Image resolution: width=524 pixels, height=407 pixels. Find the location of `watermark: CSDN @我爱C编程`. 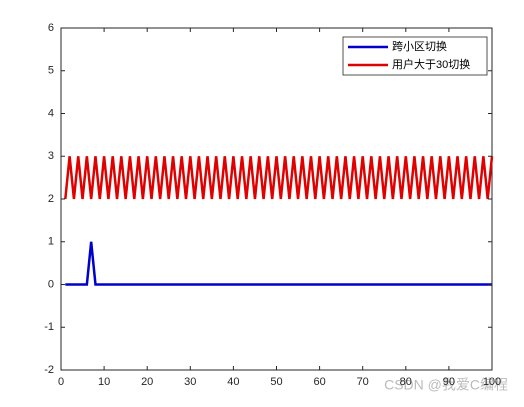

watermark: CSDN @我爱C编程 is located at coordinates (446, 385).